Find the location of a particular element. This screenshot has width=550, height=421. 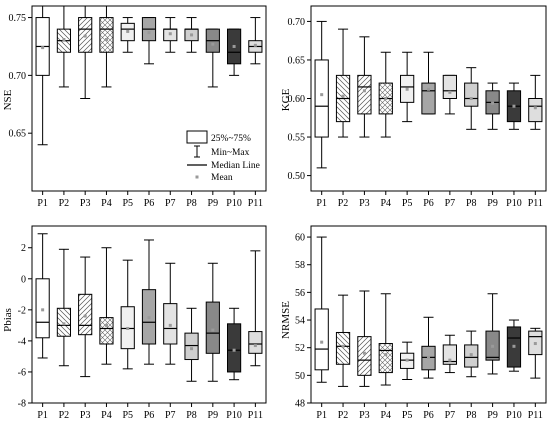

y-tick-label: -8 is located at coordinates (22, 404).